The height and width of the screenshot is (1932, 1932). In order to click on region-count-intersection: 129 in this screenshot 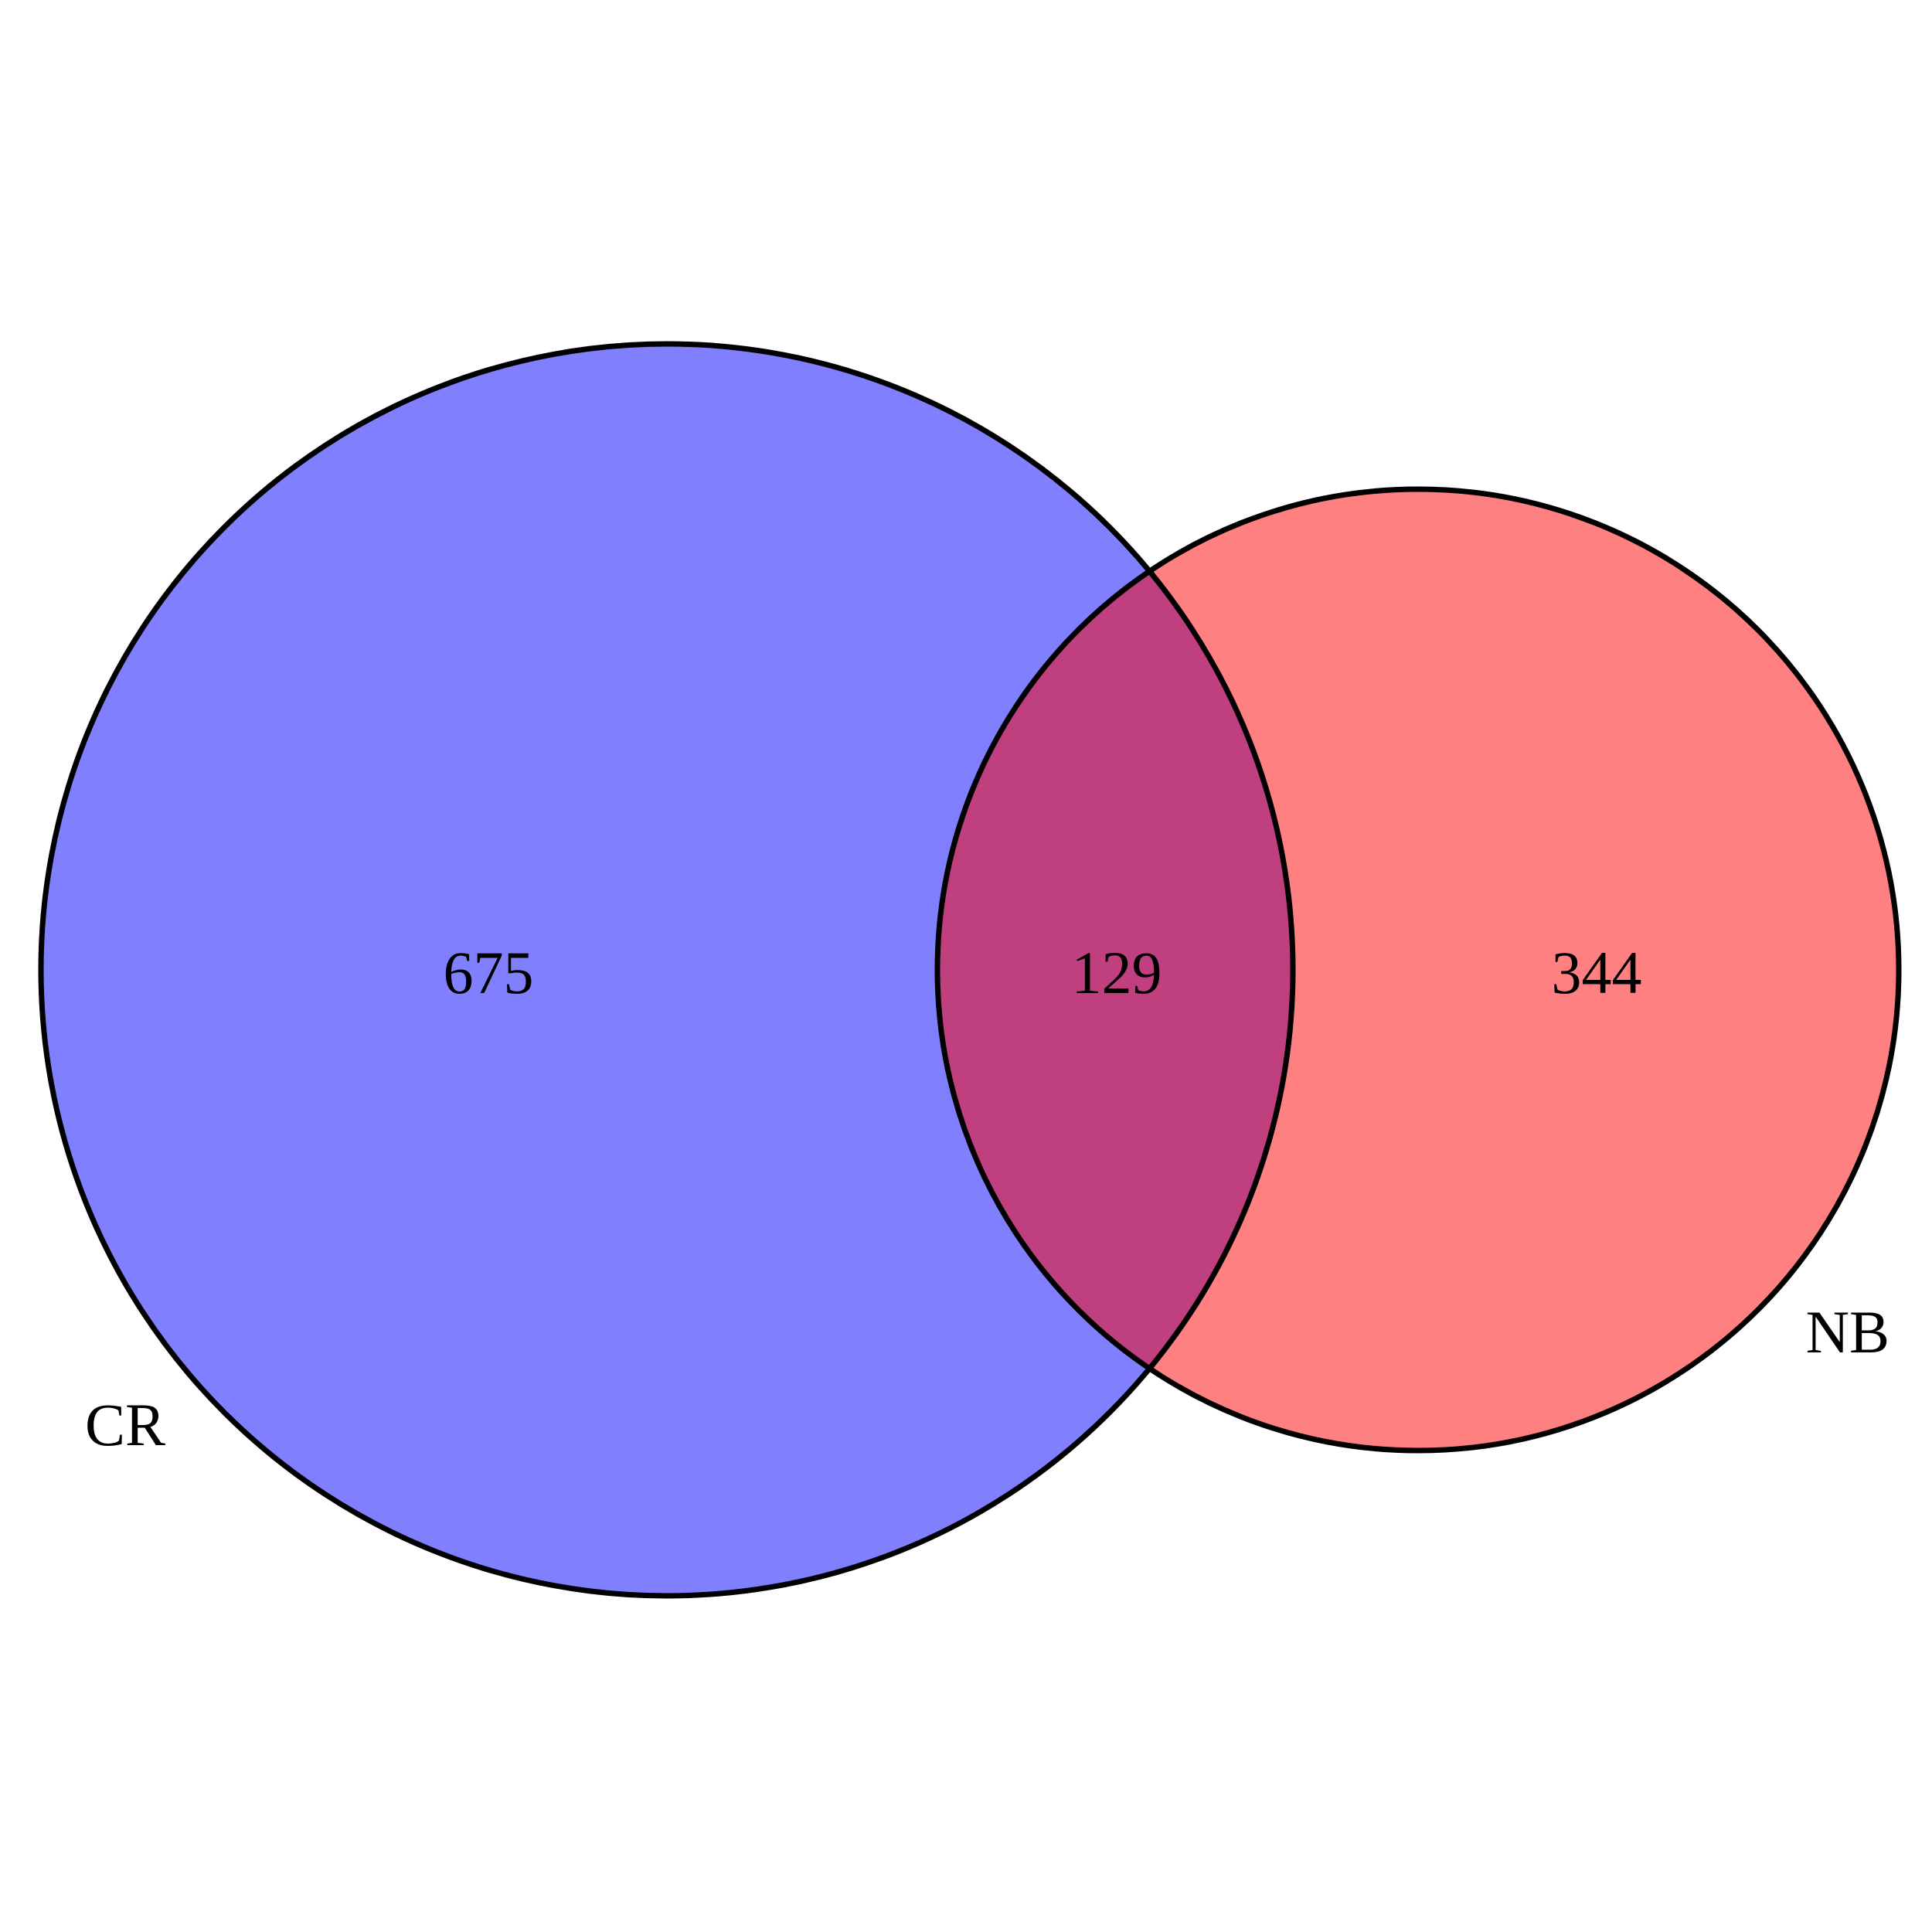, I will do `click(1117, 972)`.